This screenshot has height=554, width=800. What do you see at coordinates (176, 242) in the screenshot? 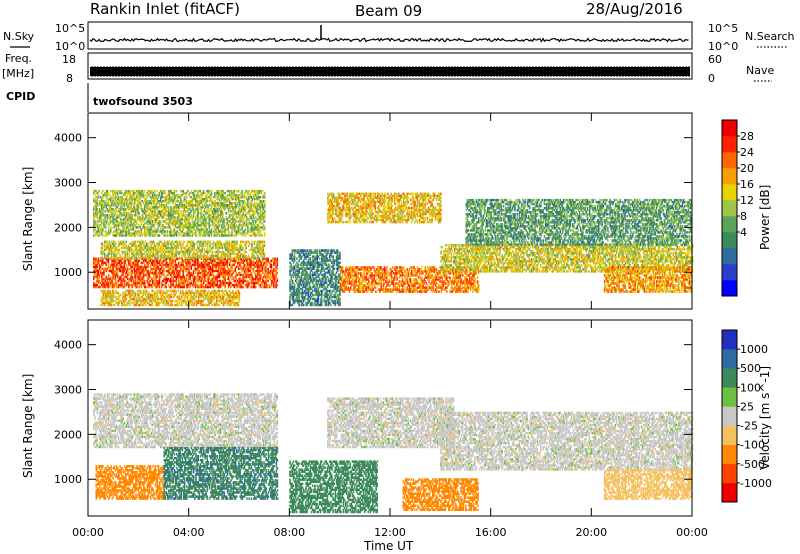
I see `data-cell-0-2005` at bounding box center [176, 242].